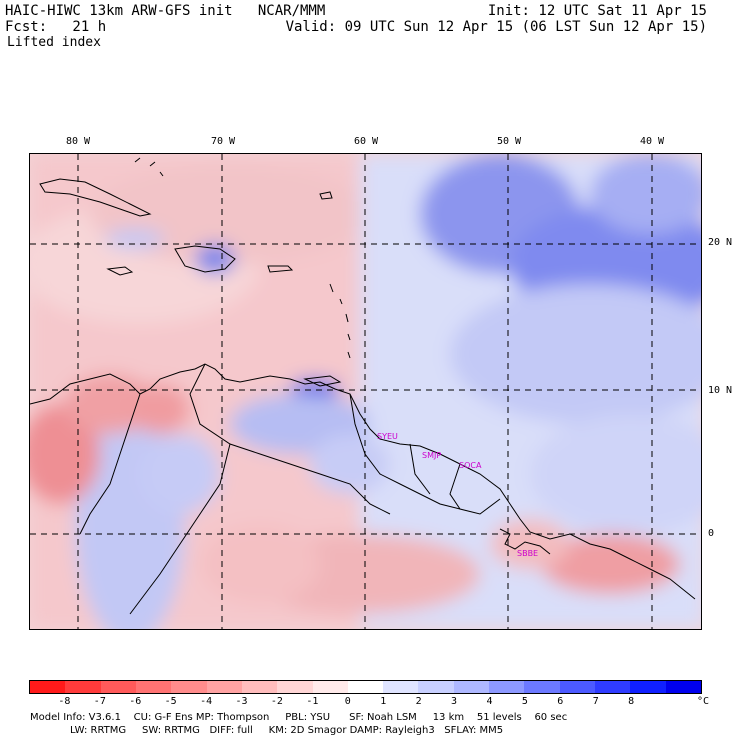 The width and height of the screenshot is (740, 740). I want to click on colorbar, so click(365, 687).